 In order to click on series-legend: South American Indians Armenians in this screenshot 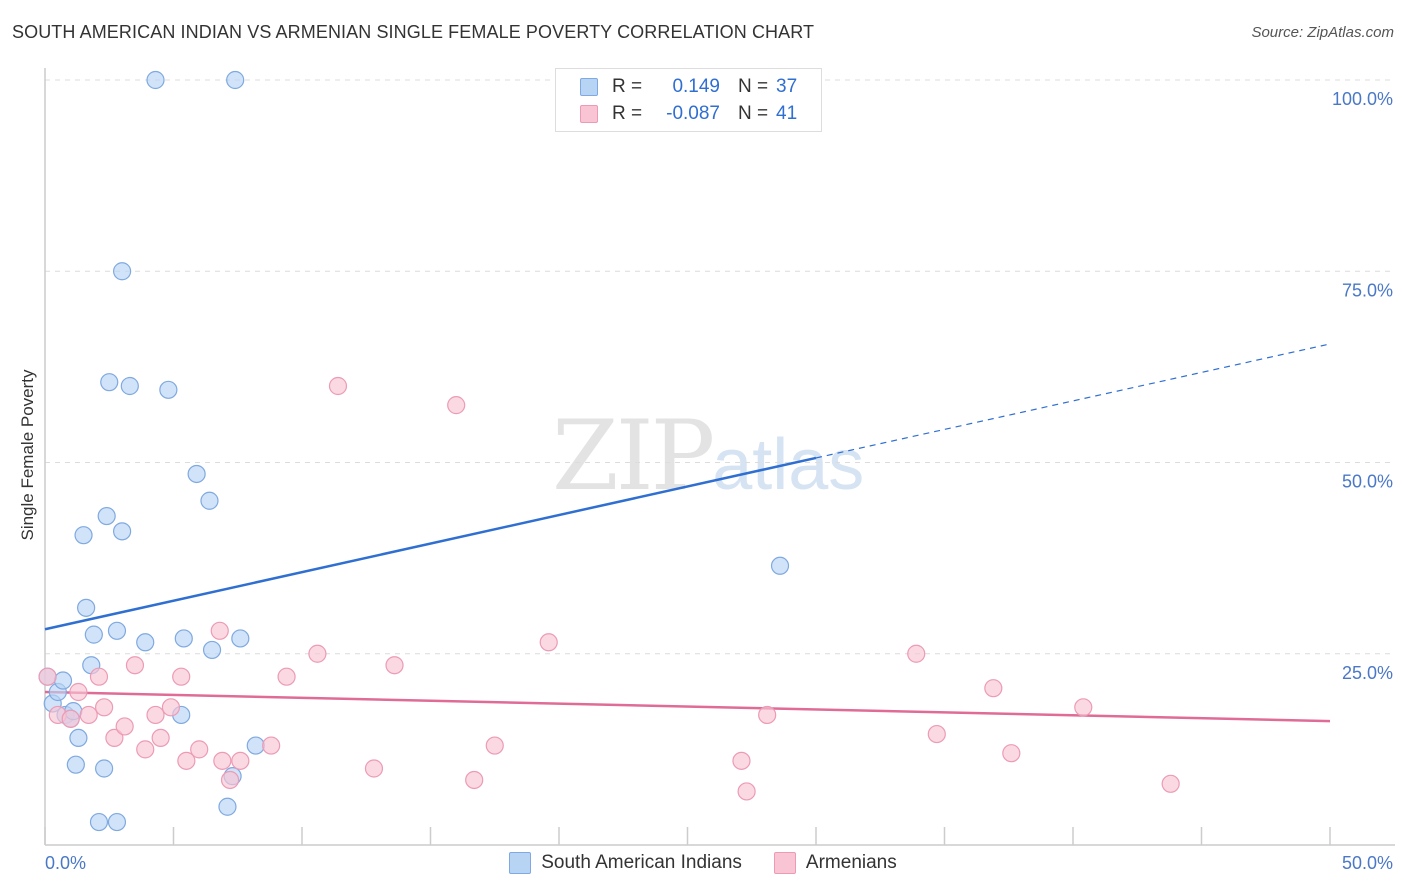, I will do `click(703, 863)`.